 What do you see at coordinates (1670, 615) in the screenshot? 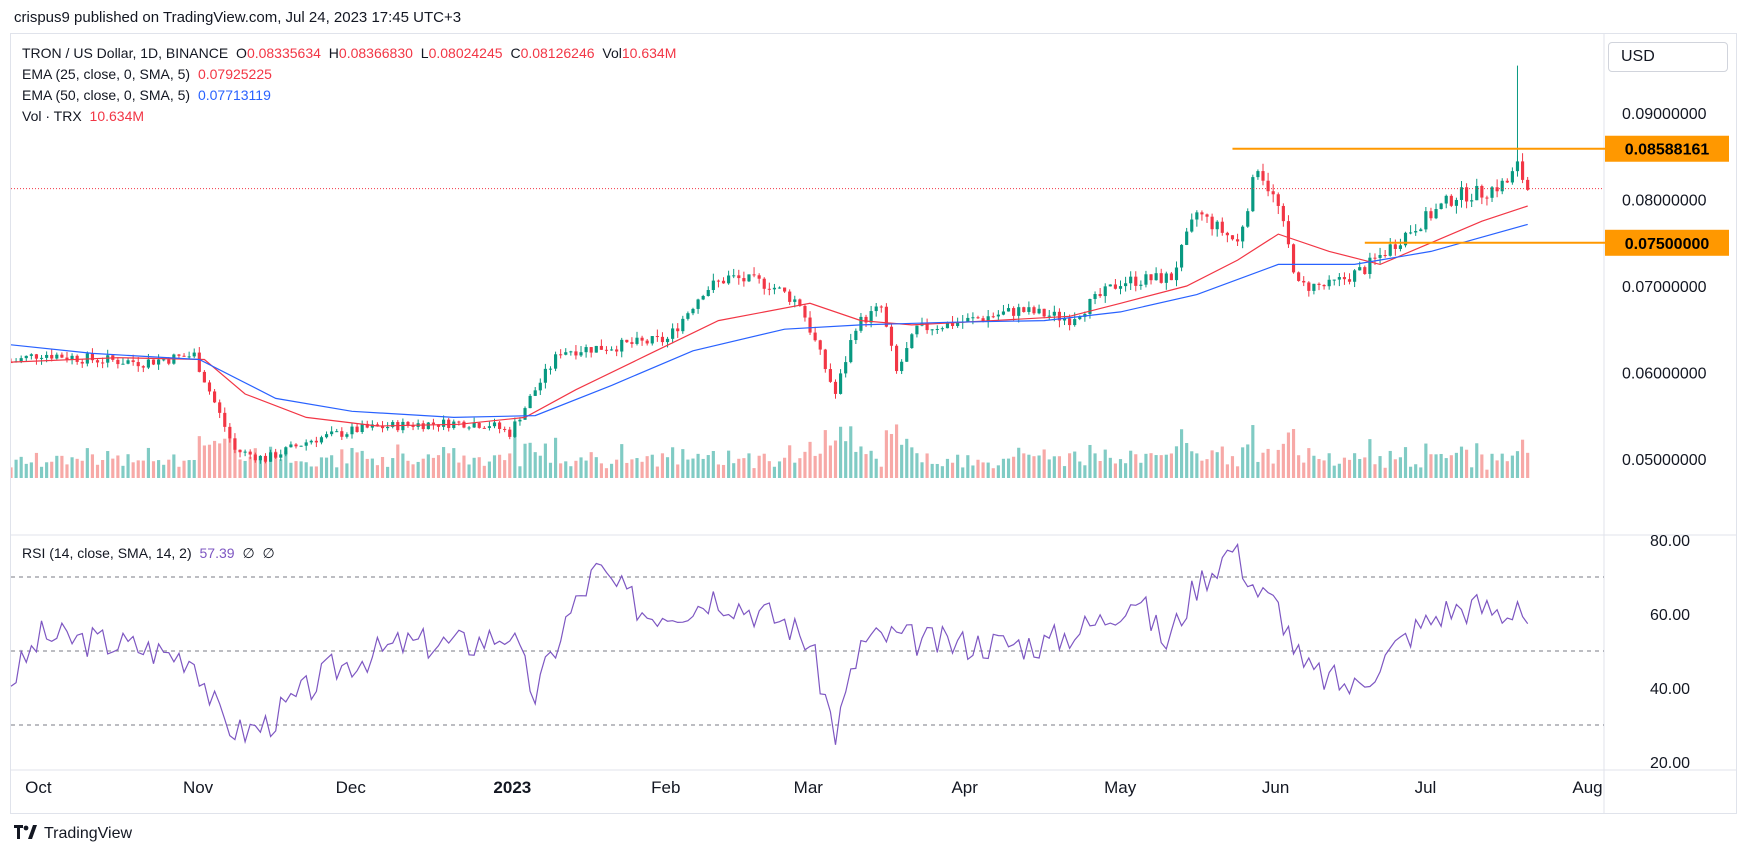
I see `rsi-tick-label: 60.00` at bounding box center [1670, 615].